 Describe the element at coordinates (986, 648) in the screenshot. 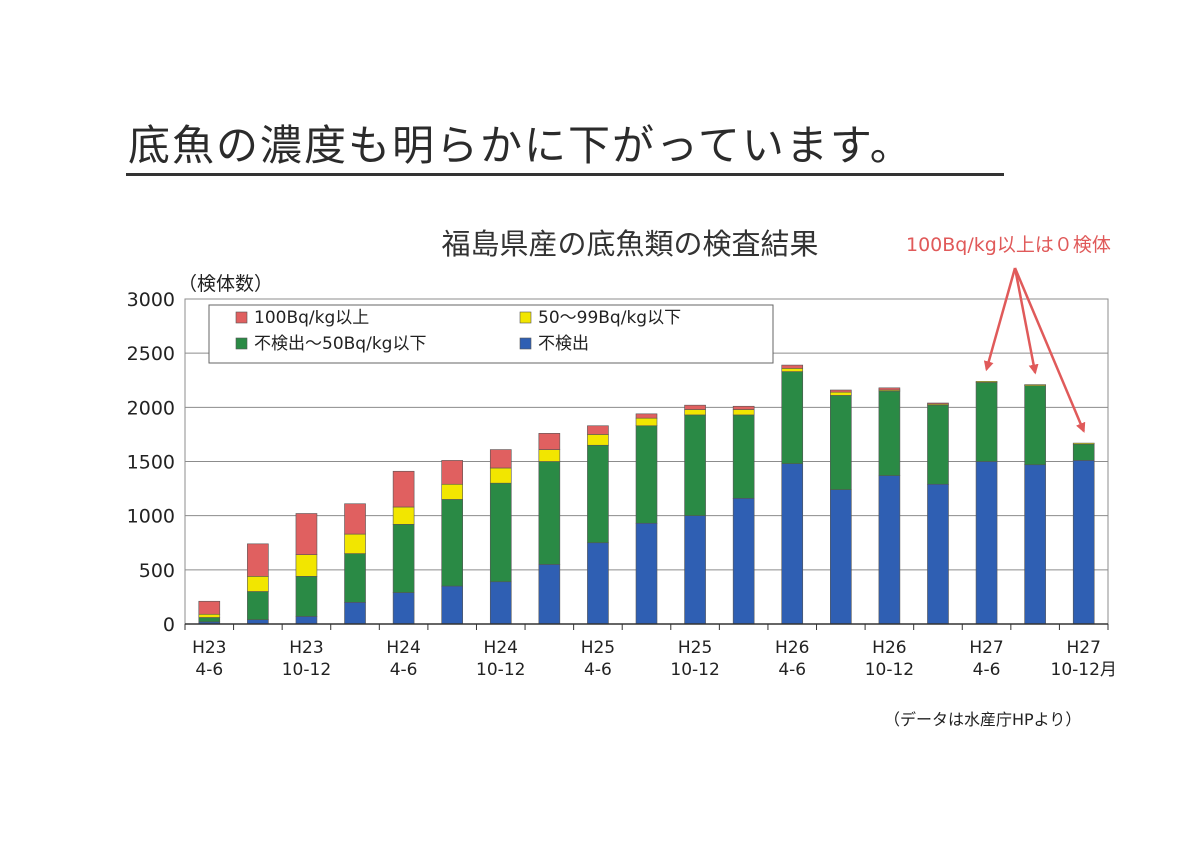

I see `x-tick-label: H27` at that location.